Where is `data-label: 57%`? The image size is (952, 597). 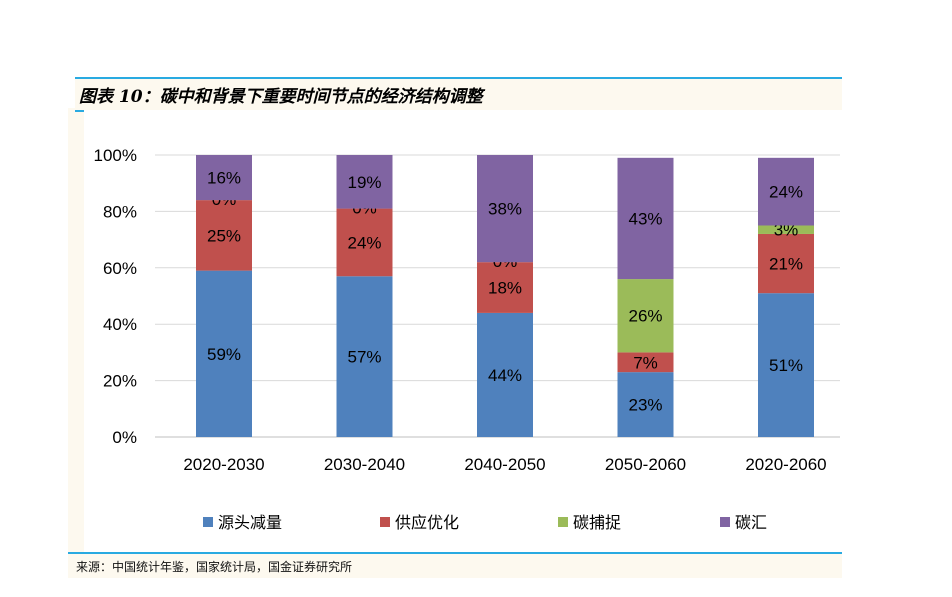
data-label: 57% is located at coordinates (364, 357).